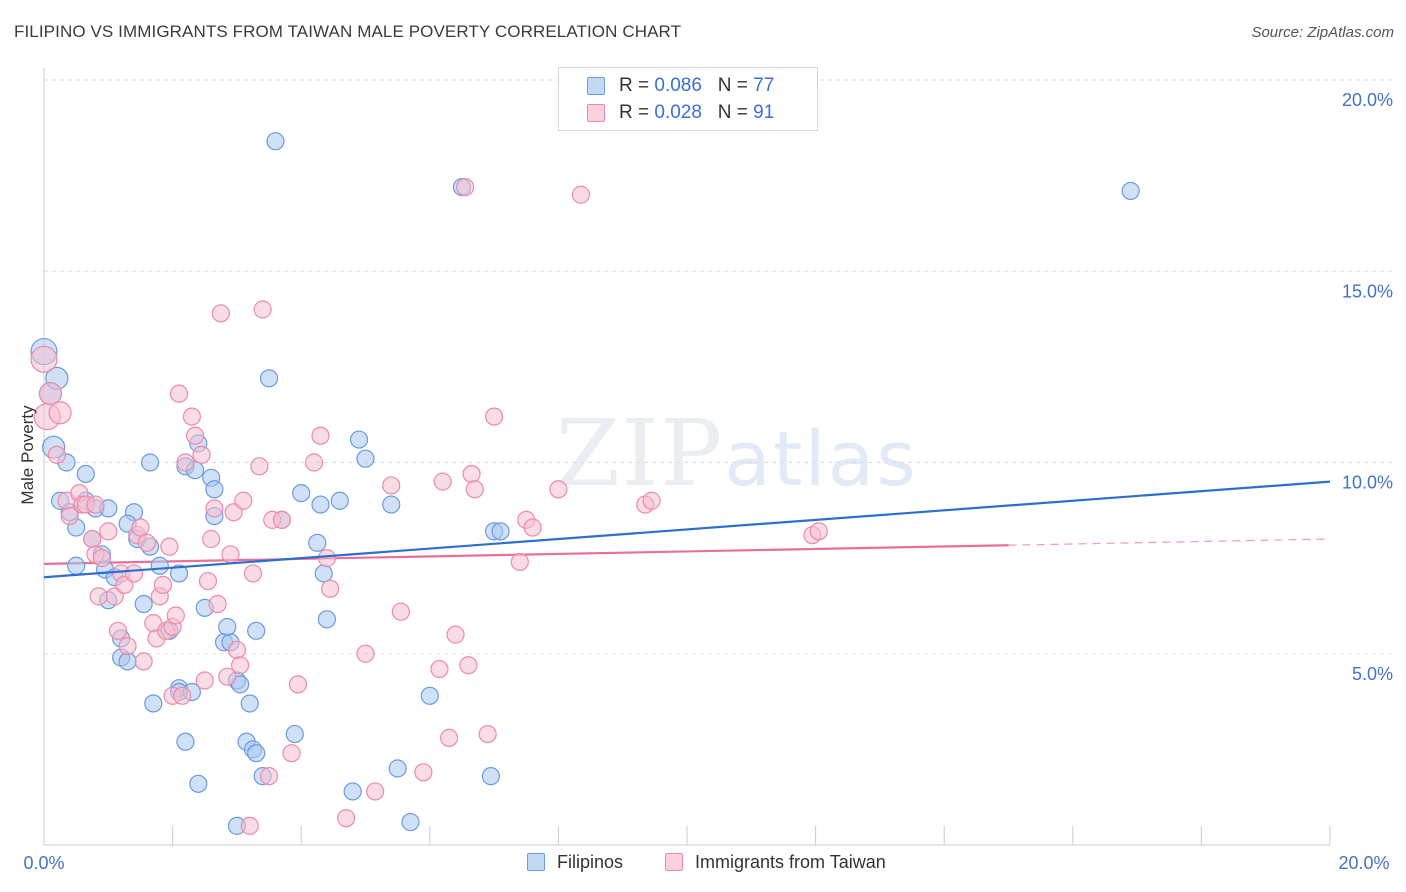  What do you see at coordinates (536, 862) in the screenshot?
I see `bottom-legend-swatch-blue` at bounding box center [536, 862].